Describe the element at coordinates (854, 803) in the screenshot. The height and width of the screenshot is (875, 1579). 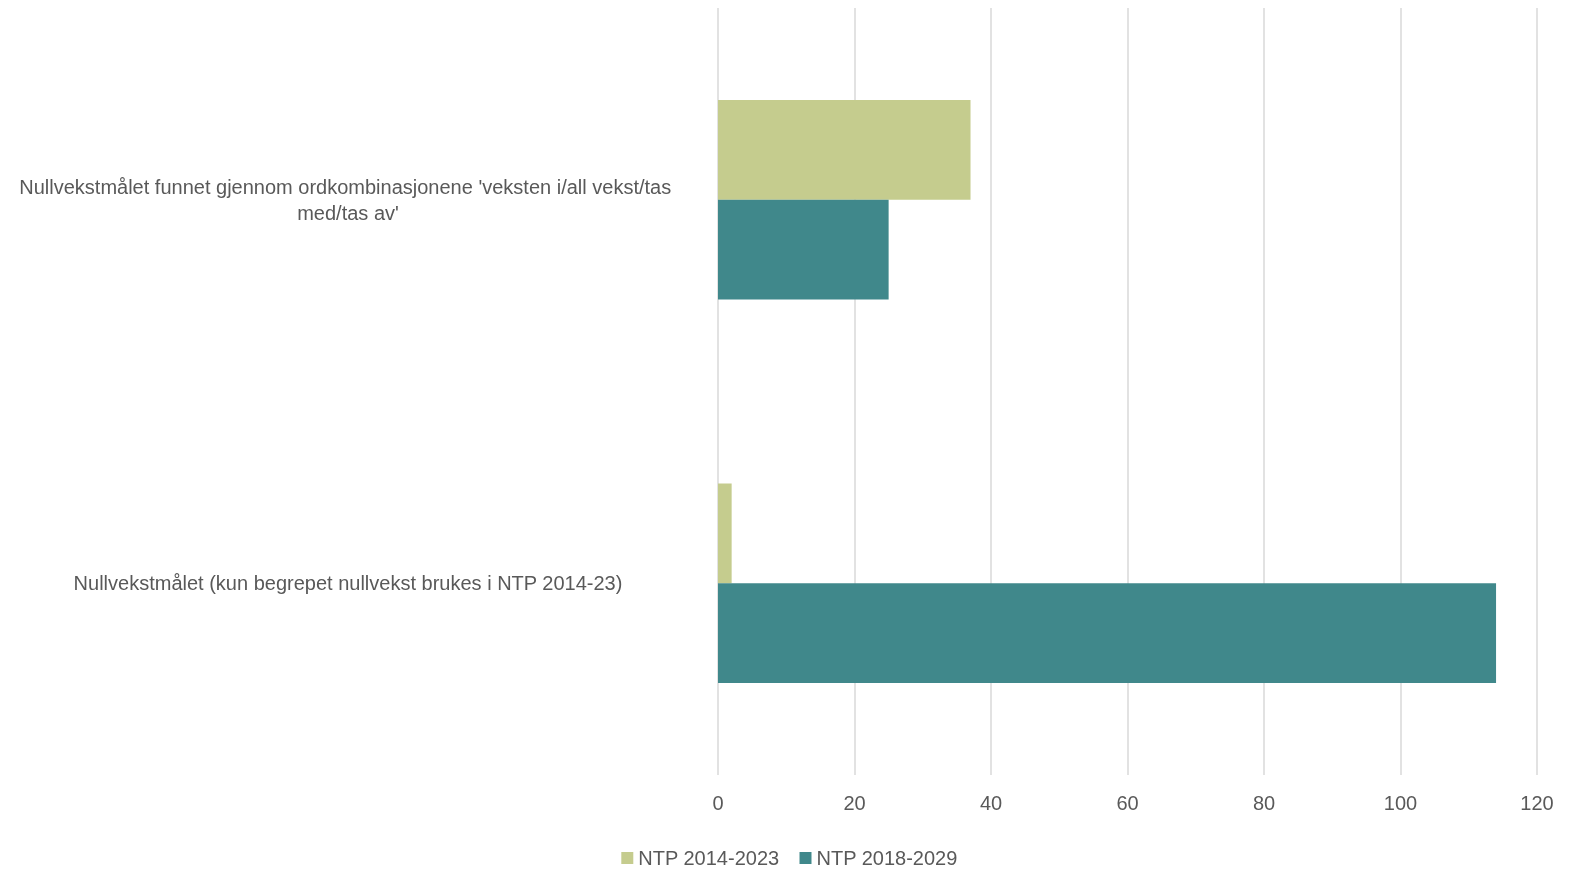
I see `x-tick-label: 20` at that location.